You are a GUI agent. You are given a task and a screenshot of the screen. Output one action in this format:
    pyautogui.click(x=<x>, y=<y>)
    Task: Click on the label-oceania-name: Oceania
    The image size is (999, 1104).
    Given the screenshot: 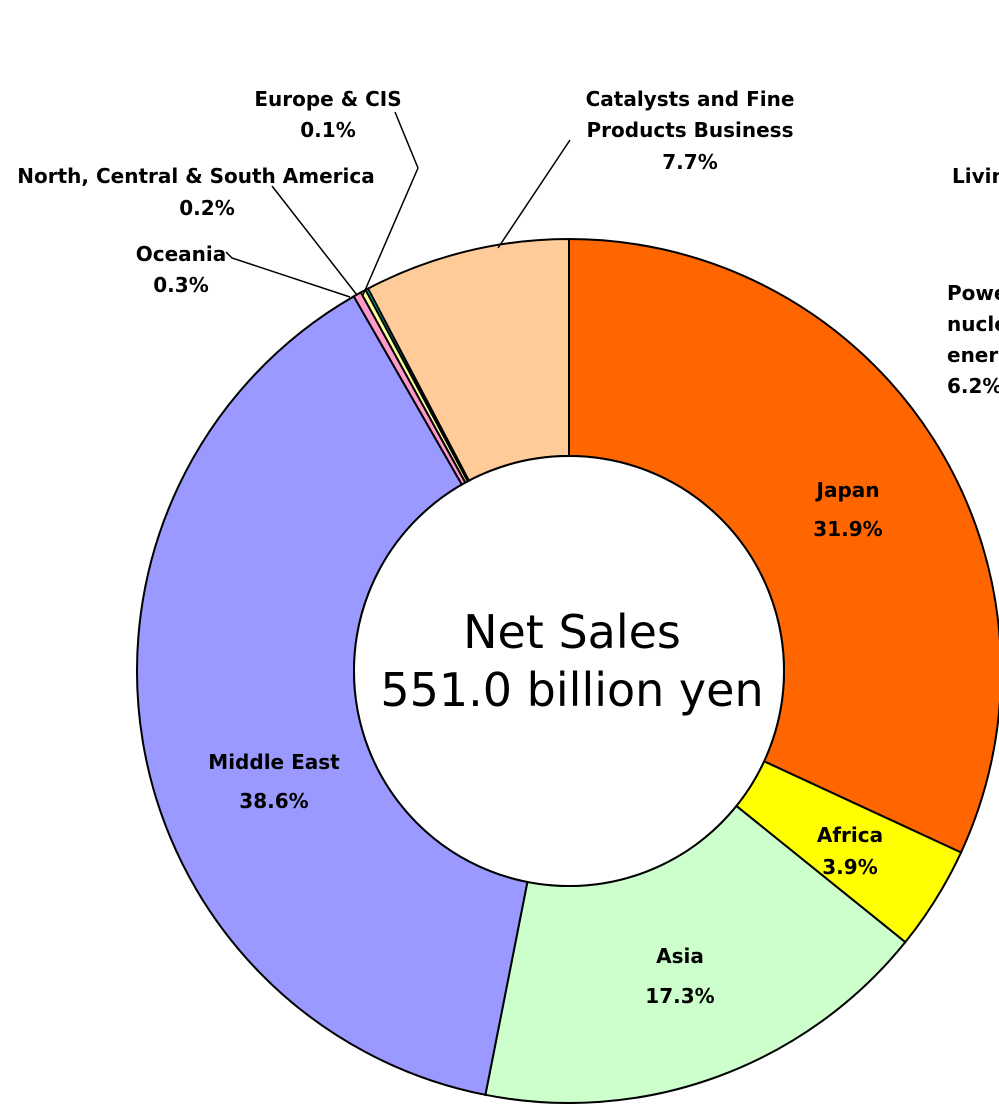 What is the action you would take?
    pyautogui.click(x=181, y=254)
    